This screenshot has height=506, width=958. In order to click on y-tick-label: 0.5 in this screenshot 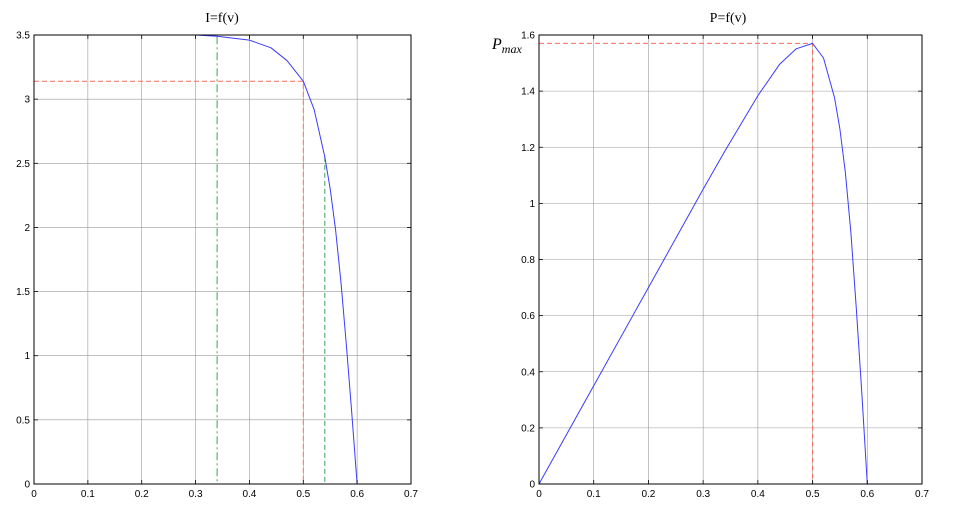, I will do `click(23, 420)`.